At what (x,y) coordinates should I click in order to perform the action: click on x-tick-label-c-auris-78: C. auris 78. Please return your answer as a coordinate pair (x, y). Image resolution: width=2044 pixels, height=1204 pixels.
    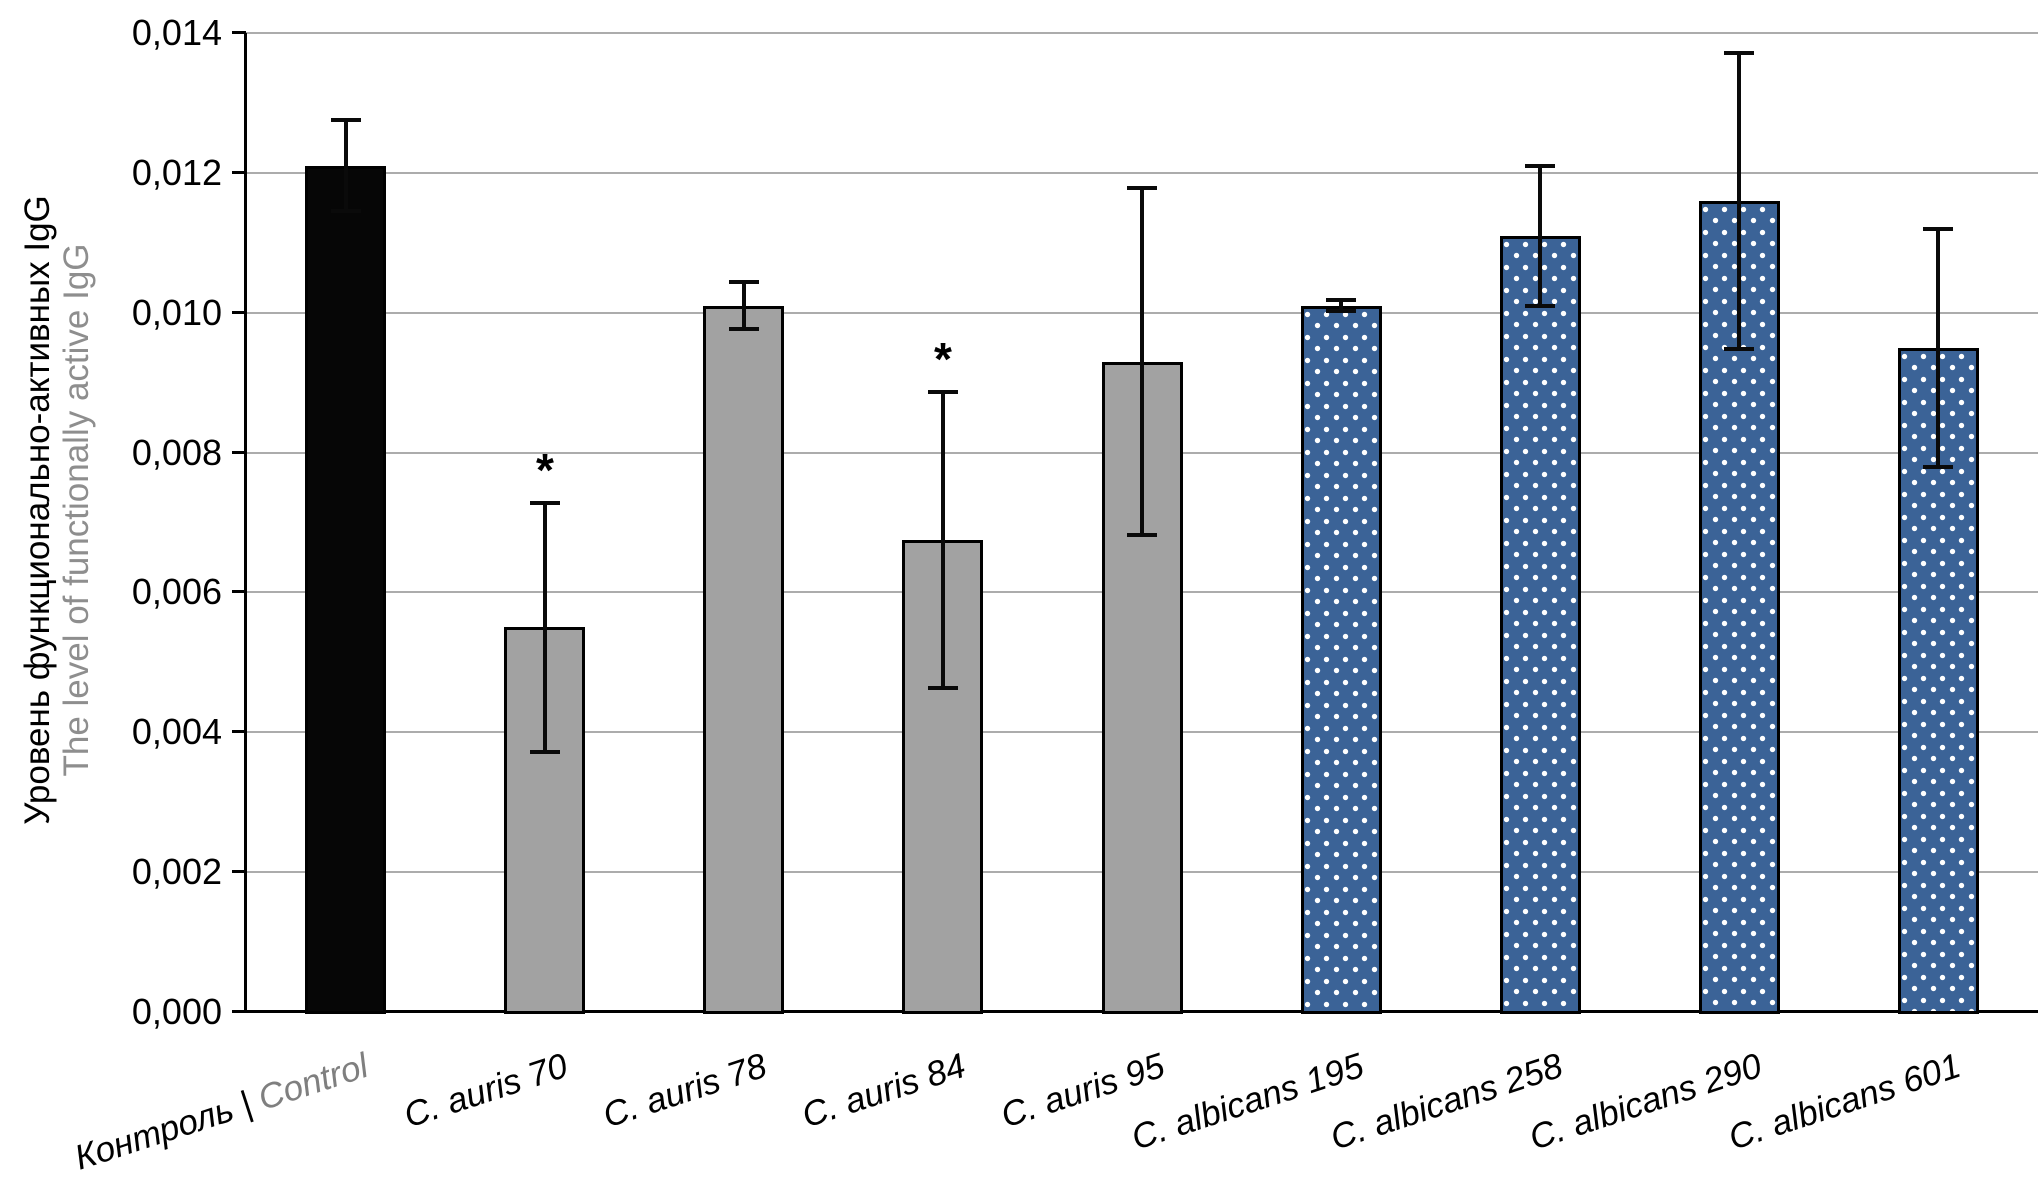
    Looking at the image, I should click on (684, 1091).